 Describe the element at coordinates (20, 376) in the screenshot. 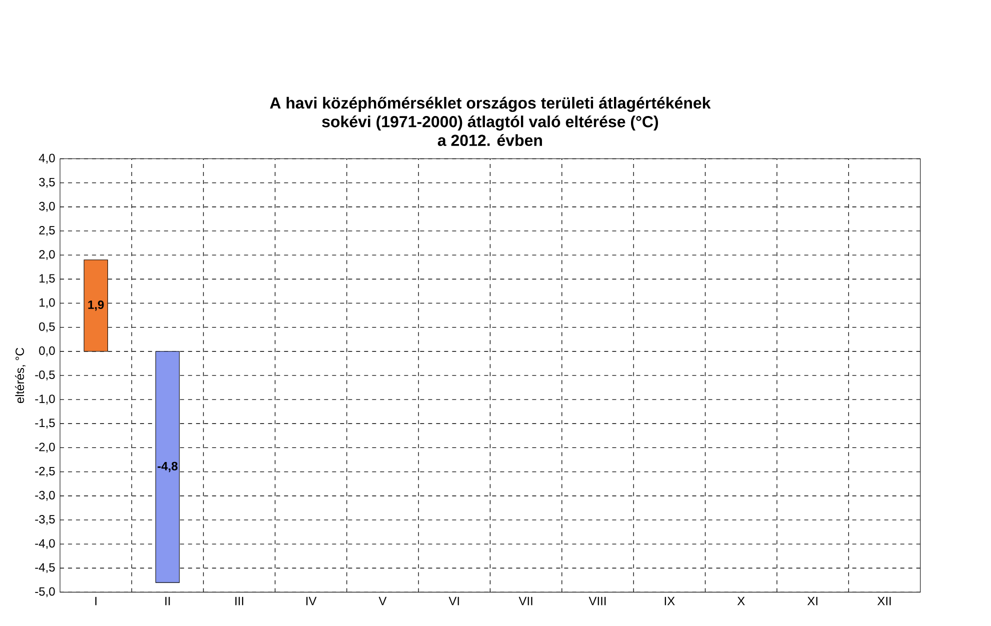

I see `y-axis-title: eltérés, °C` at that location.